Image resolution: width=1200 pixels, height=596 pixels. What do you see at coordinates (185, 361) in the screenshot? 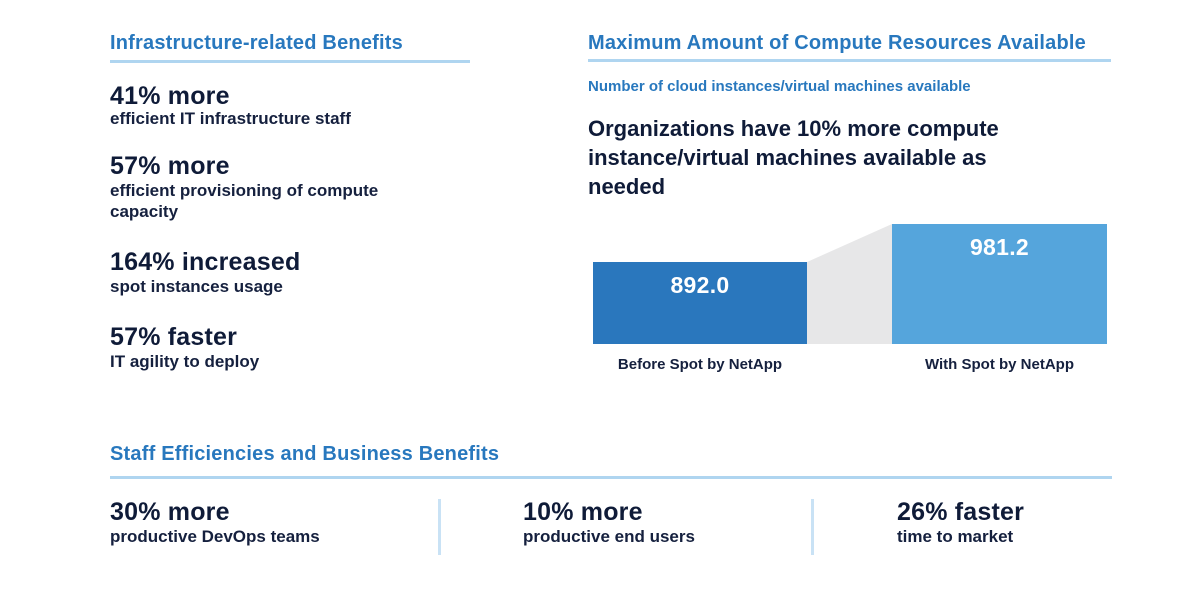
I see `infra-stat-4-label: IT agility to deploy` at bounding box center [185, 361].